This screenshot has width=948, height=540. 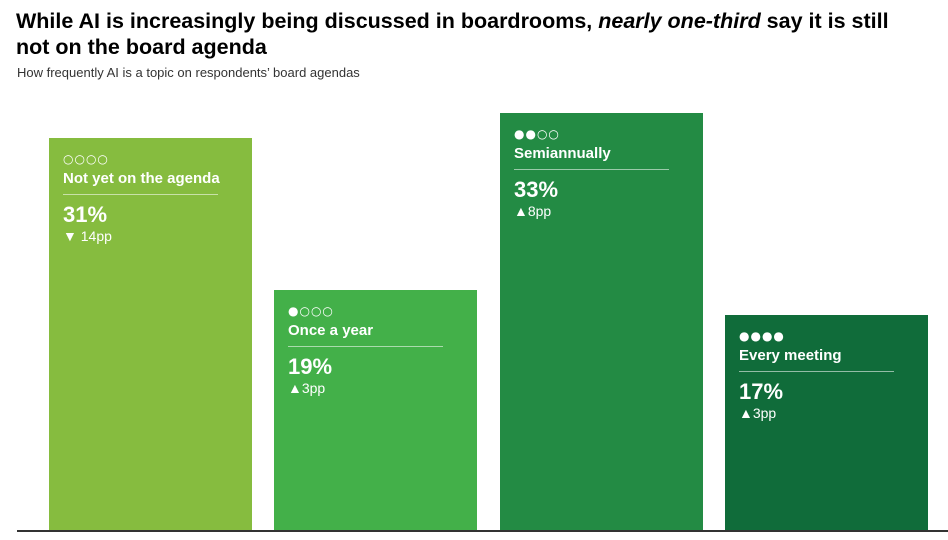 What do you see at coordinates (482, 531) in the screenshot?
I see `x-axis-line` at bounding box center [482, 531].